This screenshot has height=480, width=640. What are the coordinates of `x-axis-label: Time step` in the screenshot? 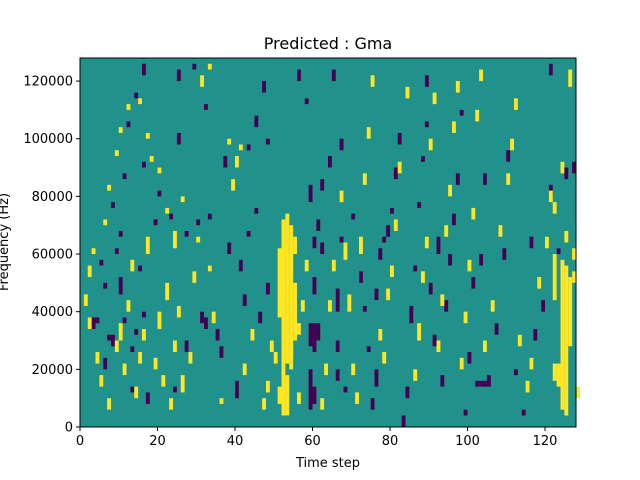 It's located at (327, 463).